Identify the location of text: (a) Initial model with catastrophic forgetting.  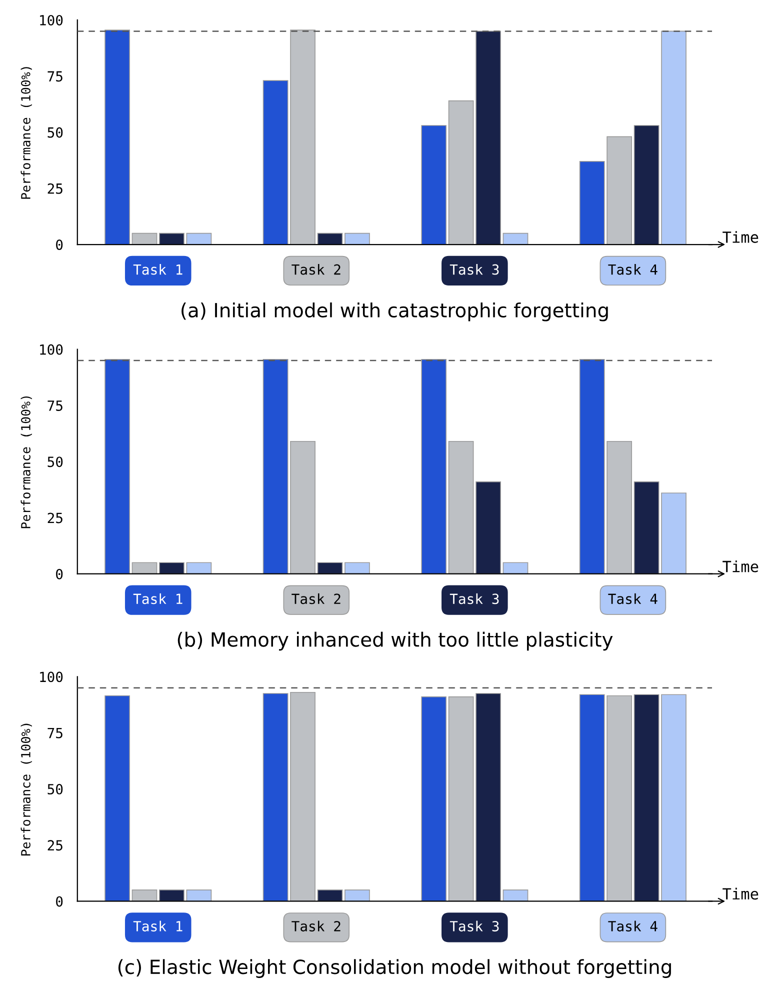
(395, 312).